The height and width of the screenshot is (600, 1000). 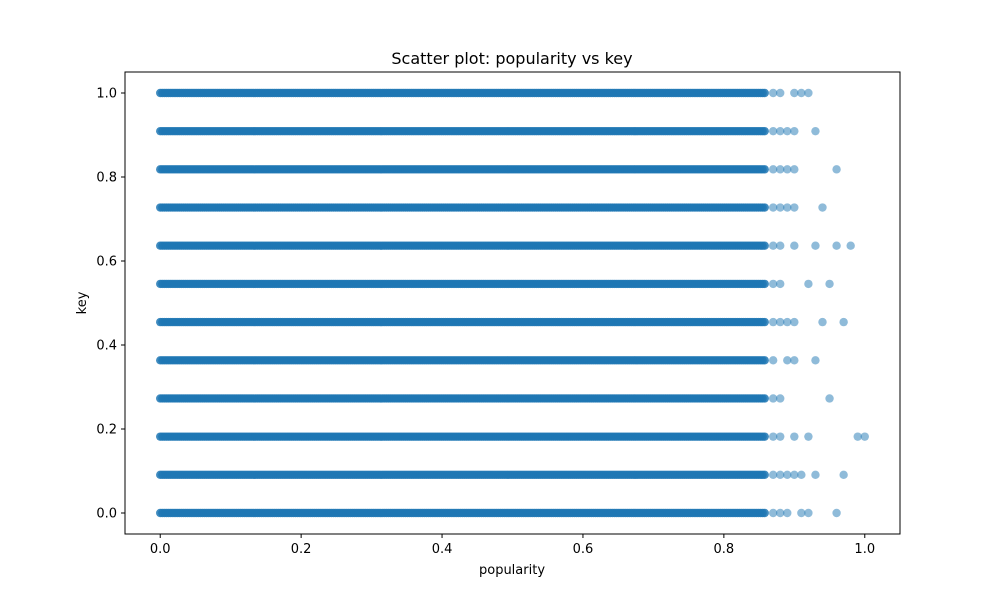 What do you see at coordinates (160, 549) in the screenshot?
I see `x-tick-label: 0.0` at bounding box center [160, 549].